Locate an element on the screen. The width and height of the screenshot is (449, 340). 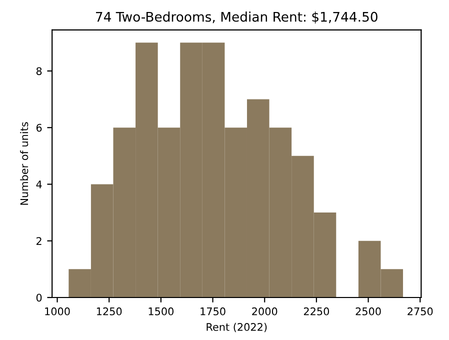
x-tick-label: 2500 is located at coordinates (368, 311).